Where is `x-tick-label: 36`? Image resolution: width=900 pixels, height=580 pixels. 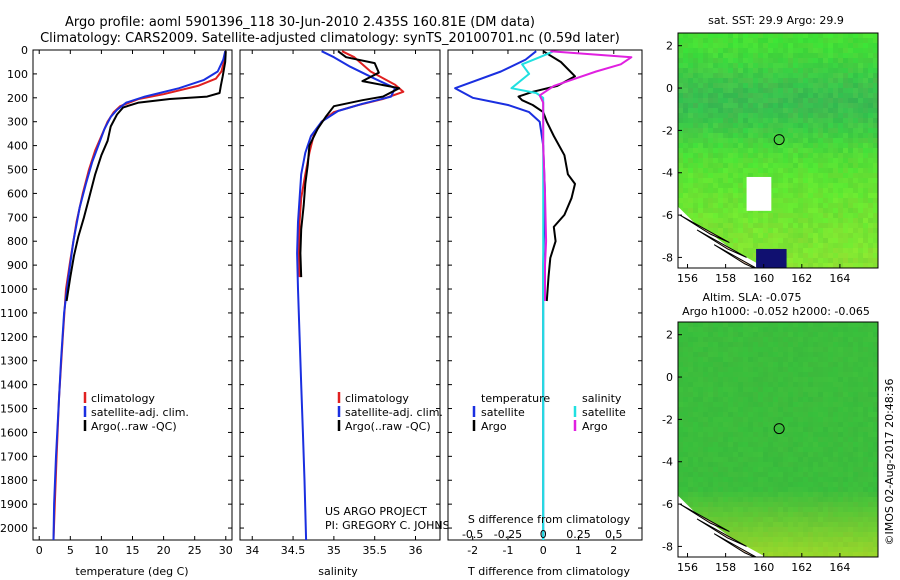
x-tick-label: 36 is located at coordinates (416, 550).